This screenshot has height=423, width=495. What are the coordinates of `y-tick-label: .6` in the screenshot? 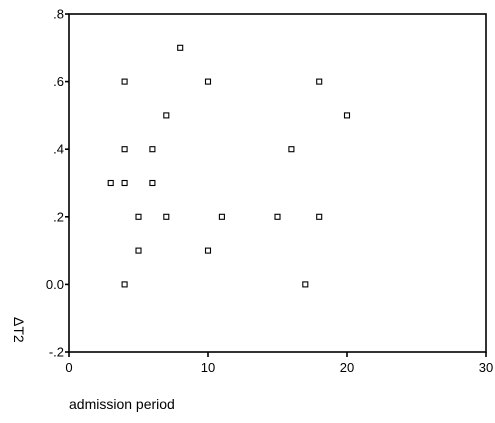 It's located at (58, 81).